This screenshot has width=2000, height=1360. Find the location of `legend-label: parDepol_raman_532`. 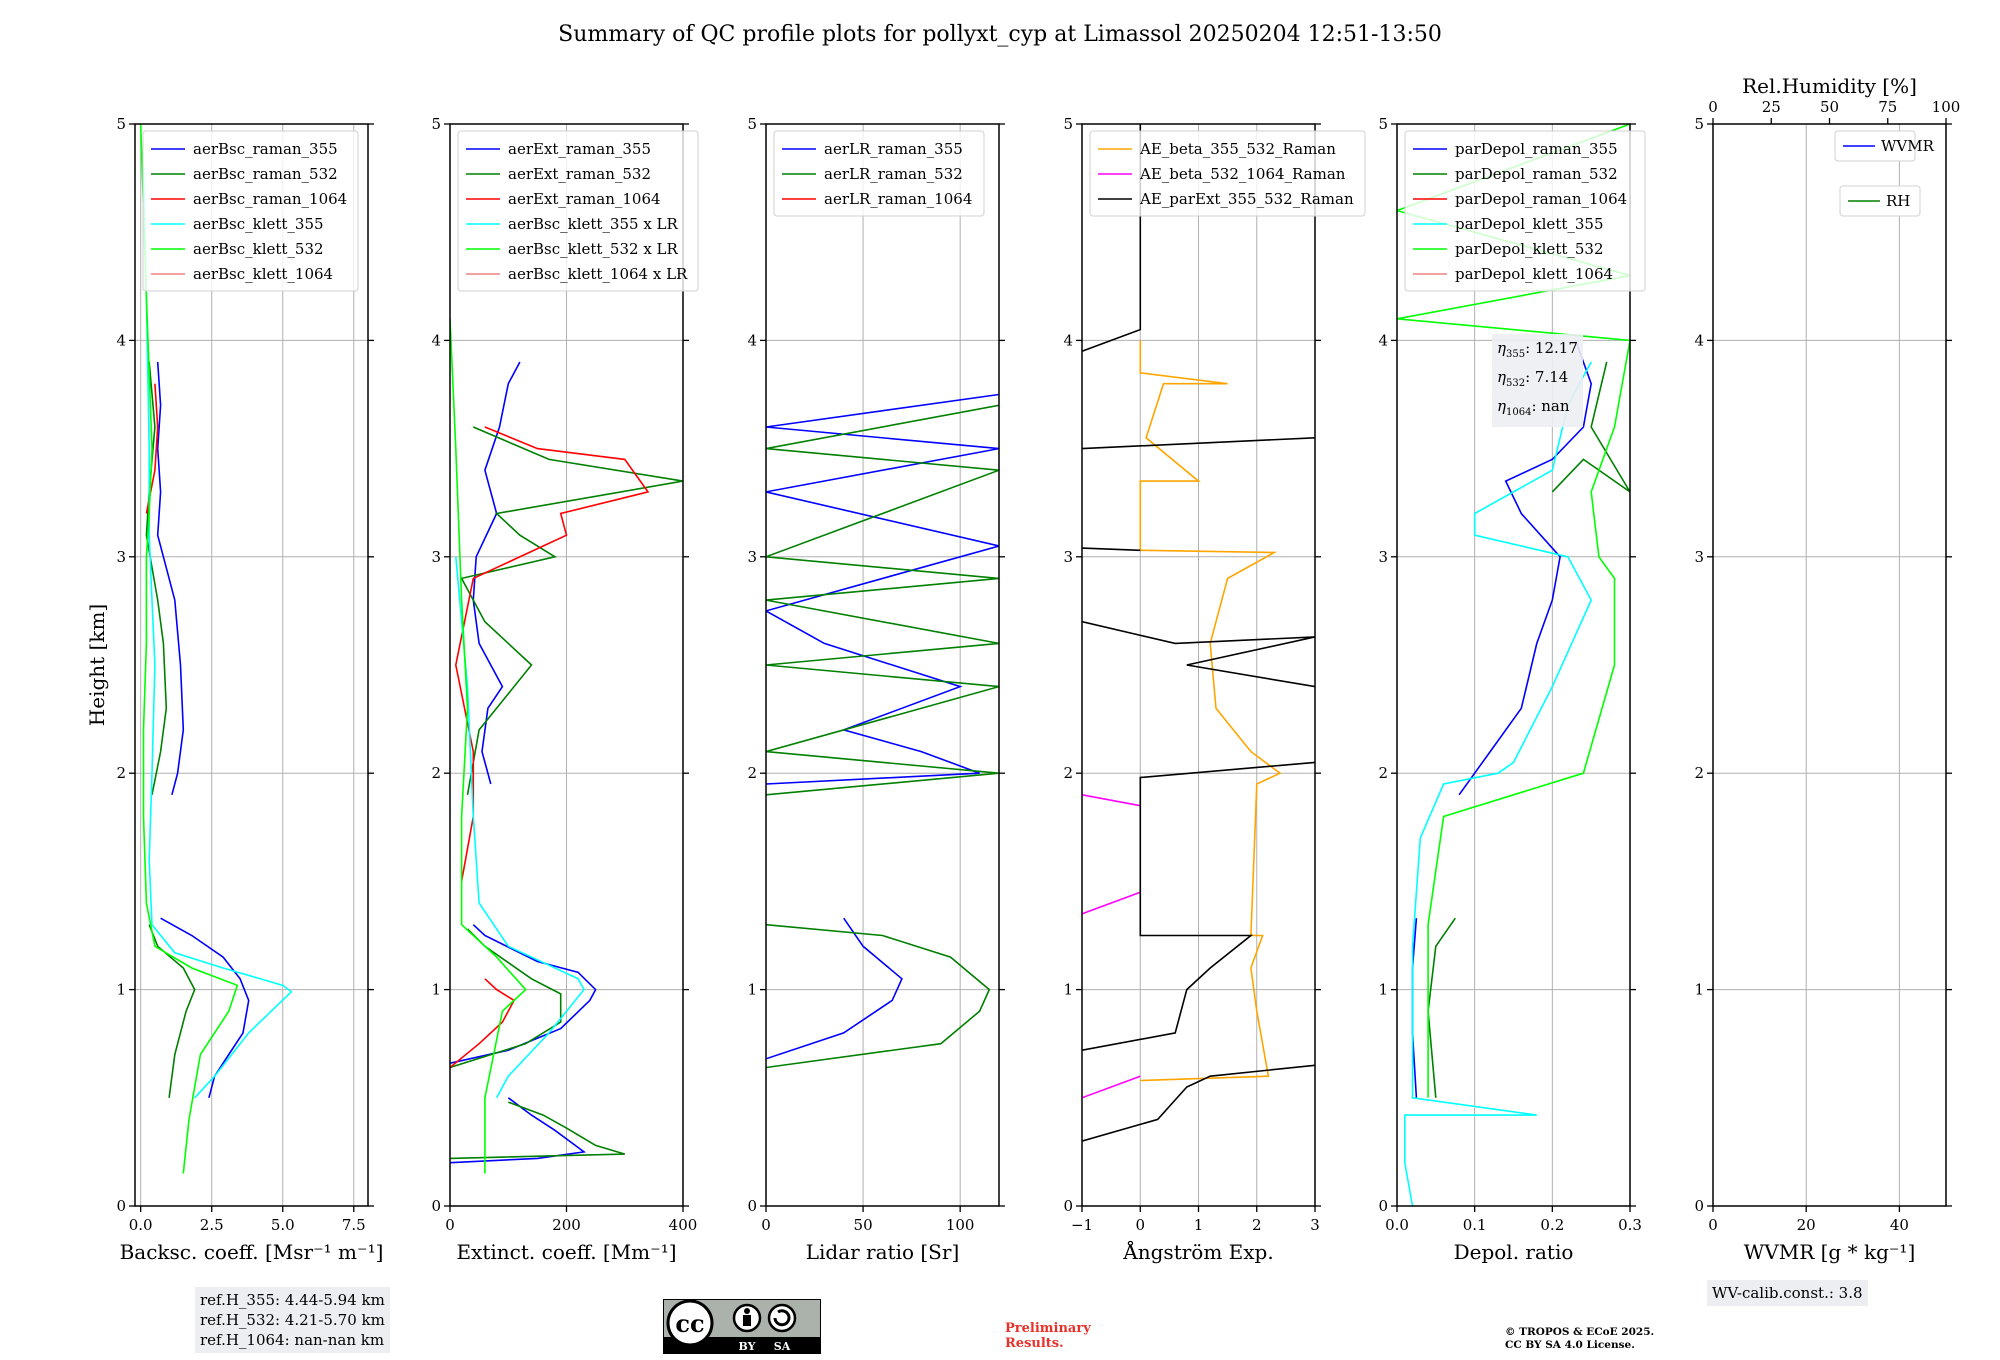

legend-label: parDepol_raman_532 is located at coordinates (1536, 174).